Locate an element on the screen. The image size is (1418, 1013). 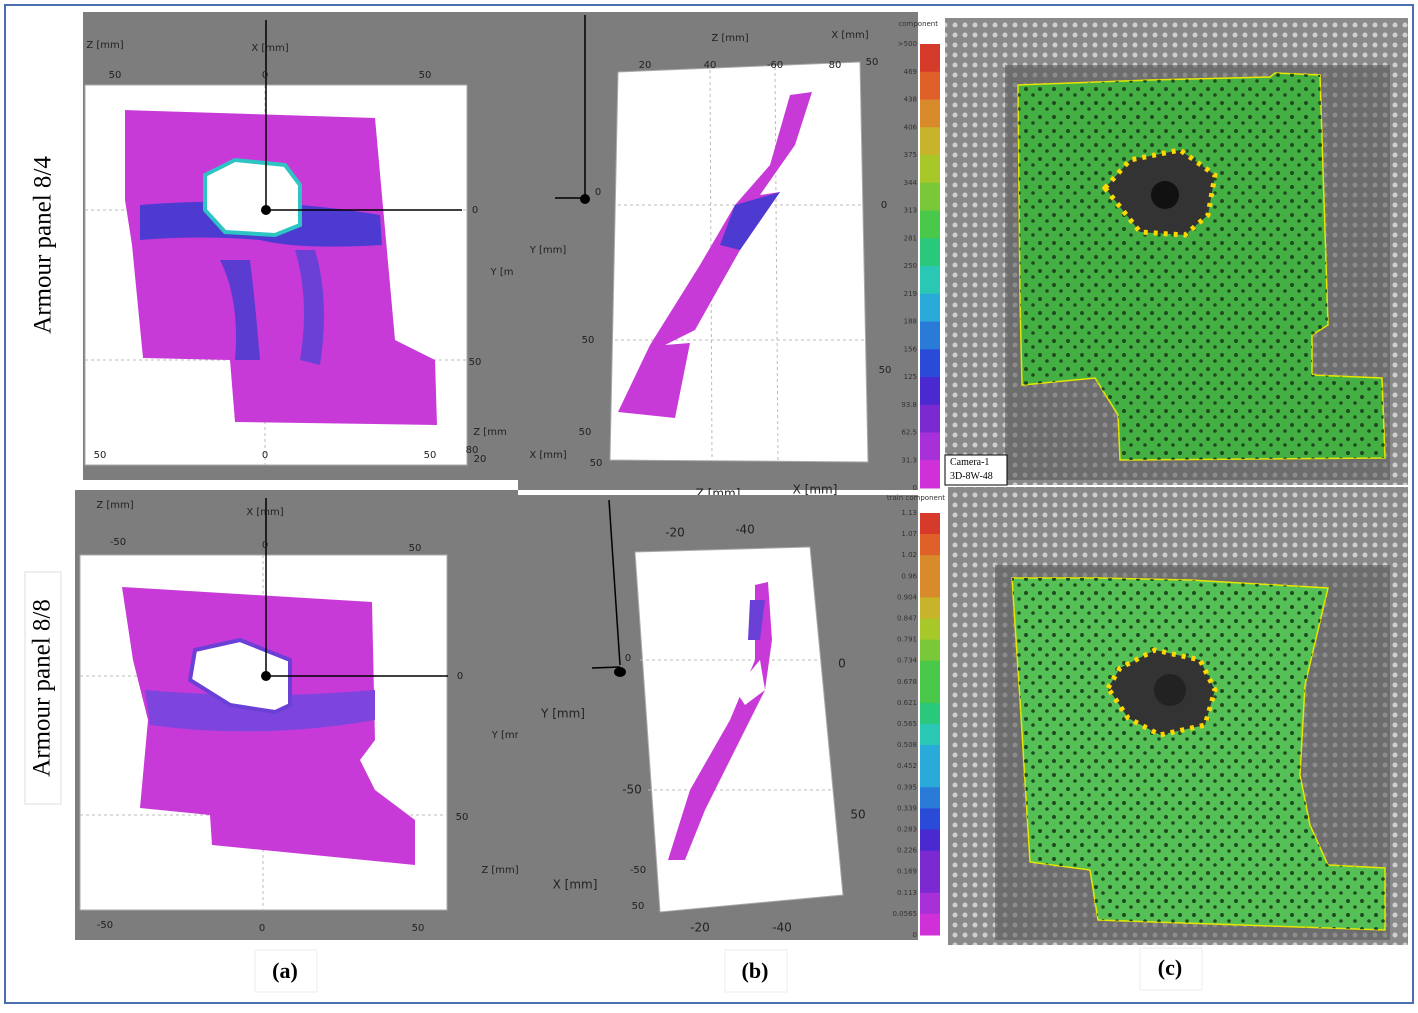
colorbar-label: 0.847 is located at coordinates (907, 619).